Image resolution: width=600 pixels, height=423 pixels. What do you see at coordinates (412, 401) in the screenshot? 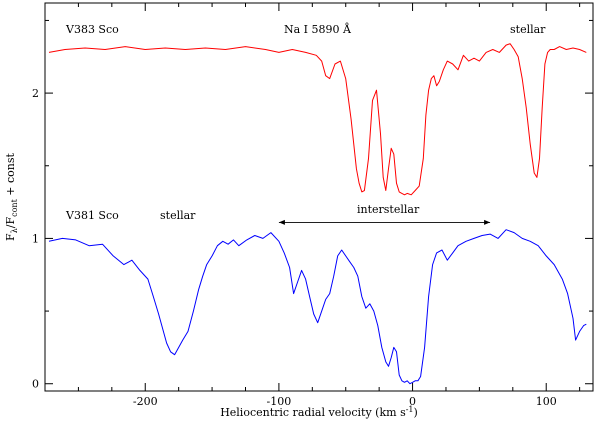
I see `x-tick-label: 0` at bounding box center [412, 401].